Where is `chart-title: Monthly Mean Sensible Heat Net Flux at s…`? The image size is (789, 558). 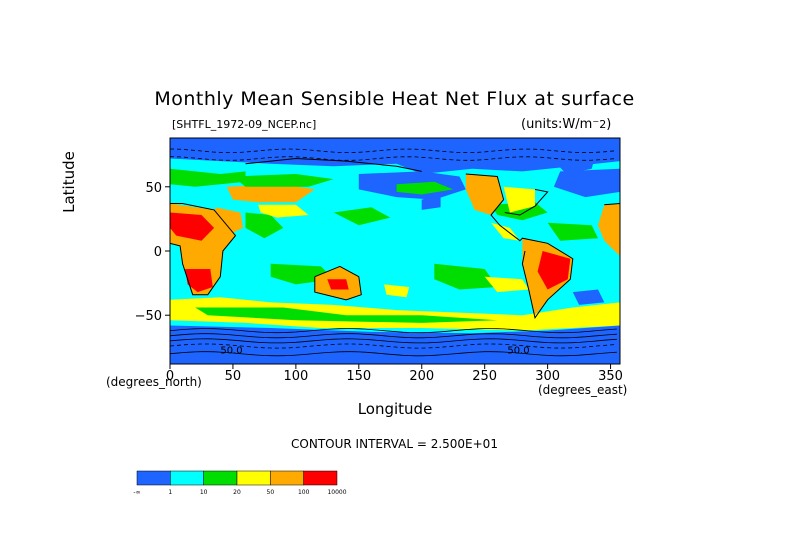 chart-title: Monthly Mean Sensible Heat Net Flux at s… is located at coordinates (394, 99).